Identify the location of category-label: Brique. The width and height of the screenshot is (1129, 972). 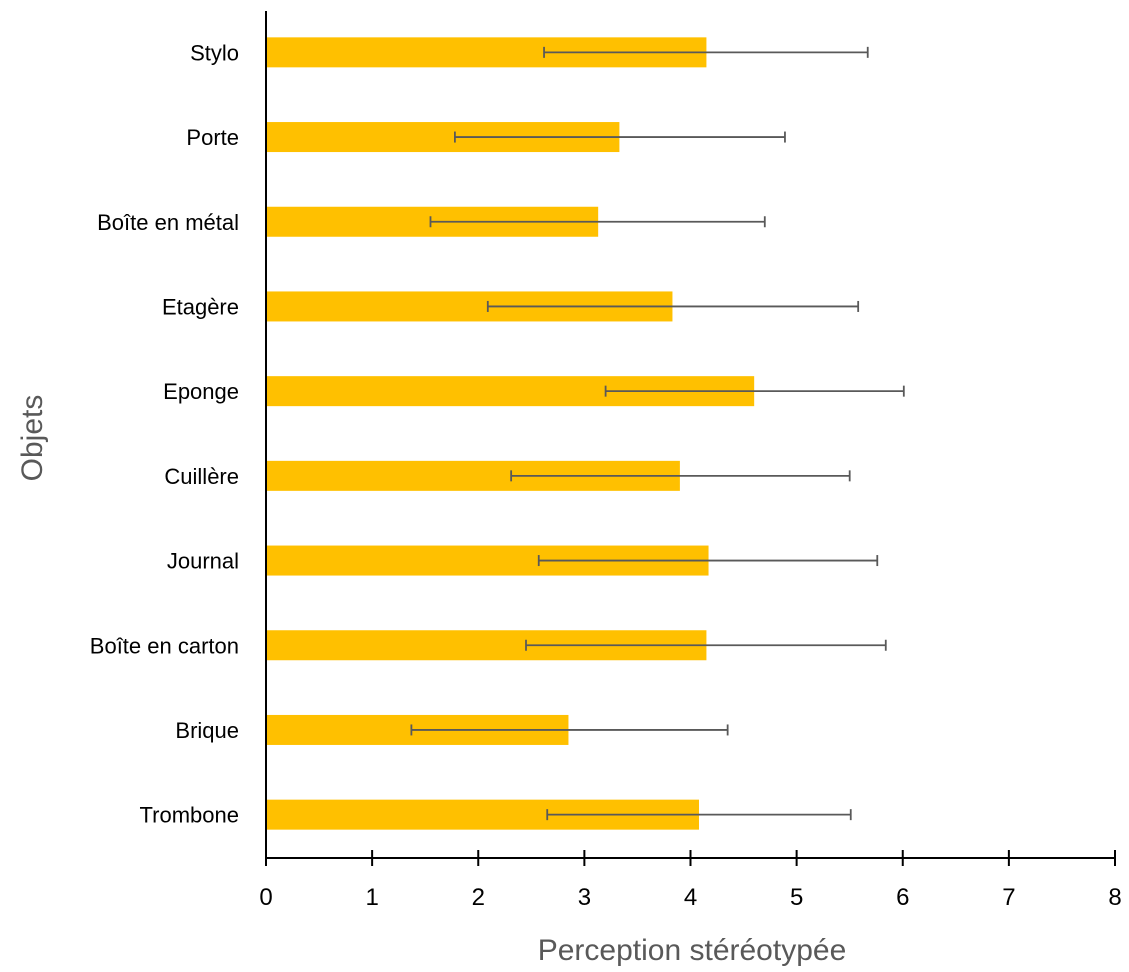
(207, 730).